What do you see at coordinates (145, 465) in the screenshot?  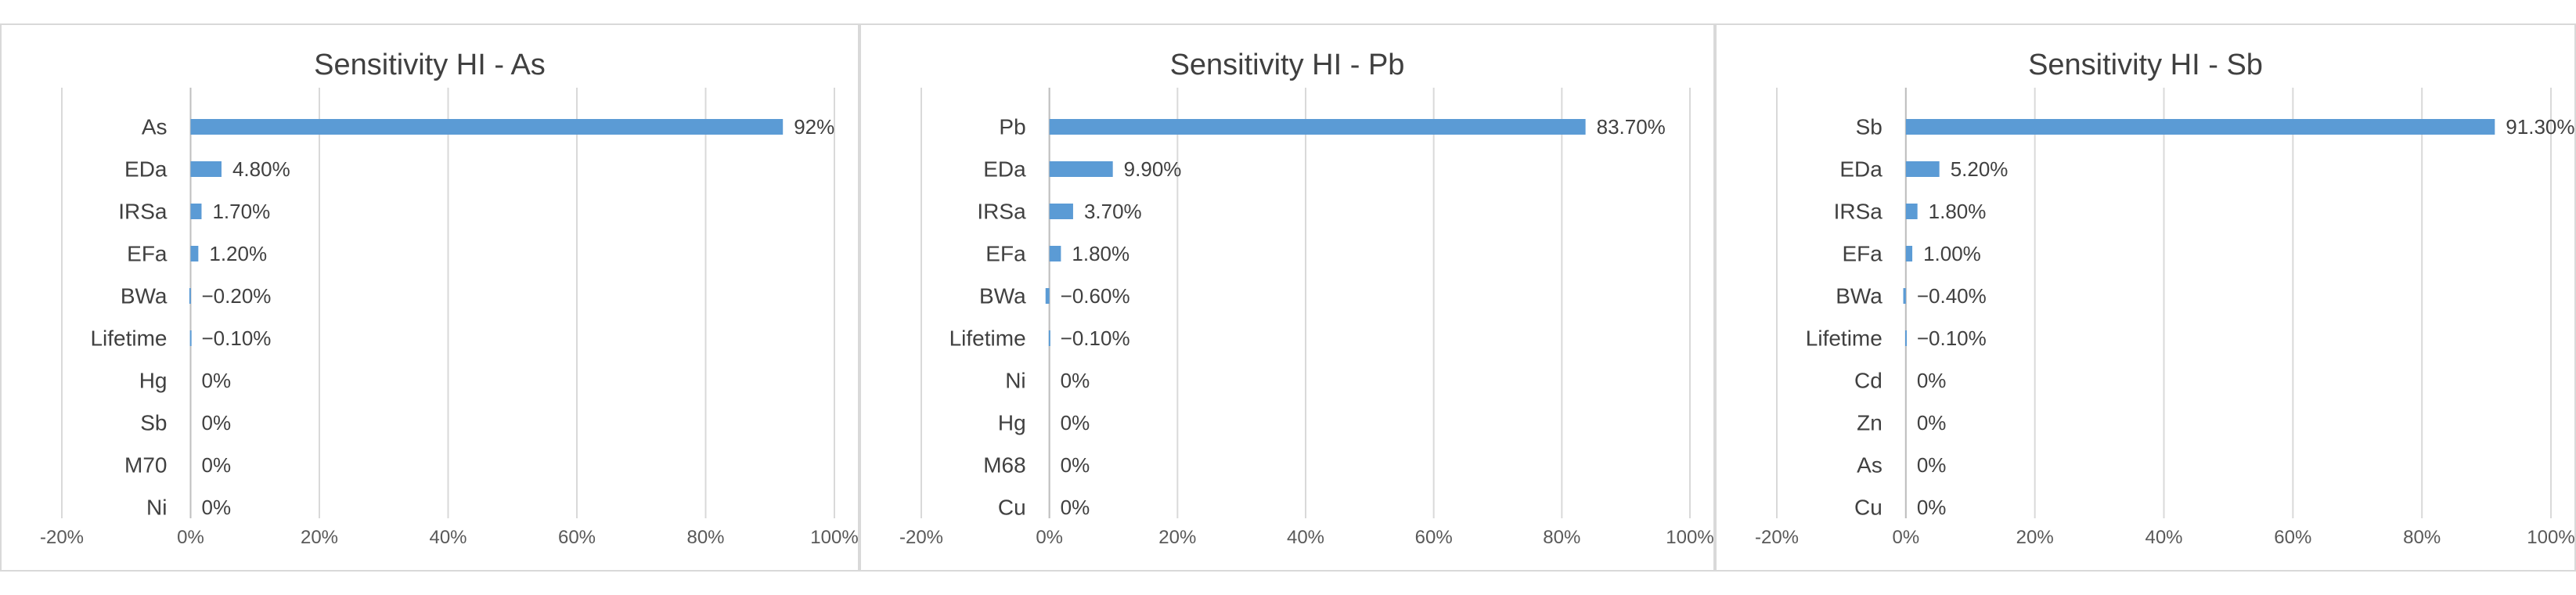 I see `category-label: M70` at bounding box center [145, 465].